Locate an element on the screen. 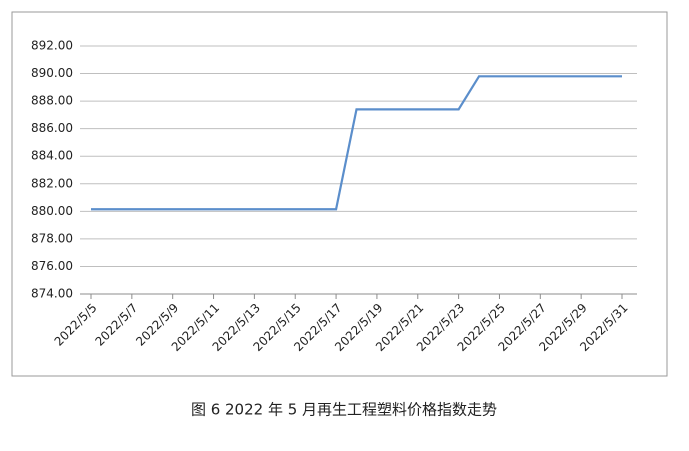  x-tick-label: 2022/5/5 is located at coordinates (76, 325).